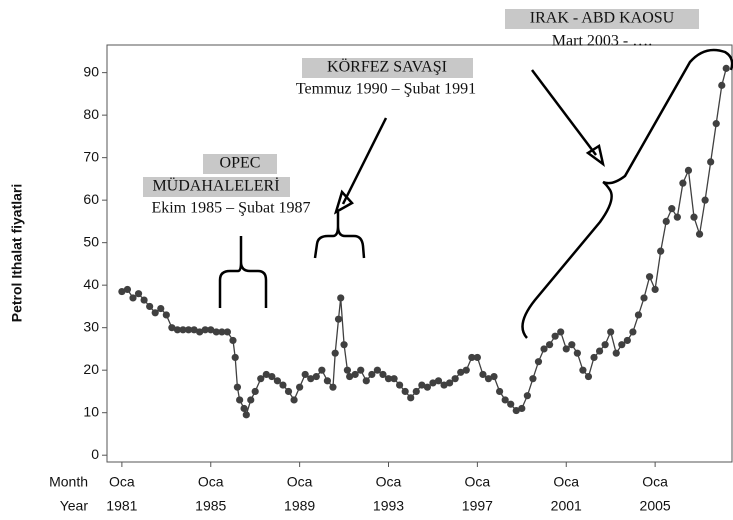 The height and width of the screenshot is (520, 733). What do you see at coordinates (230, 208) in the screenshot?
I see `annotation-subtitle: Ekim 1985 – Şubat 1987` at bounding box center [230, 208].